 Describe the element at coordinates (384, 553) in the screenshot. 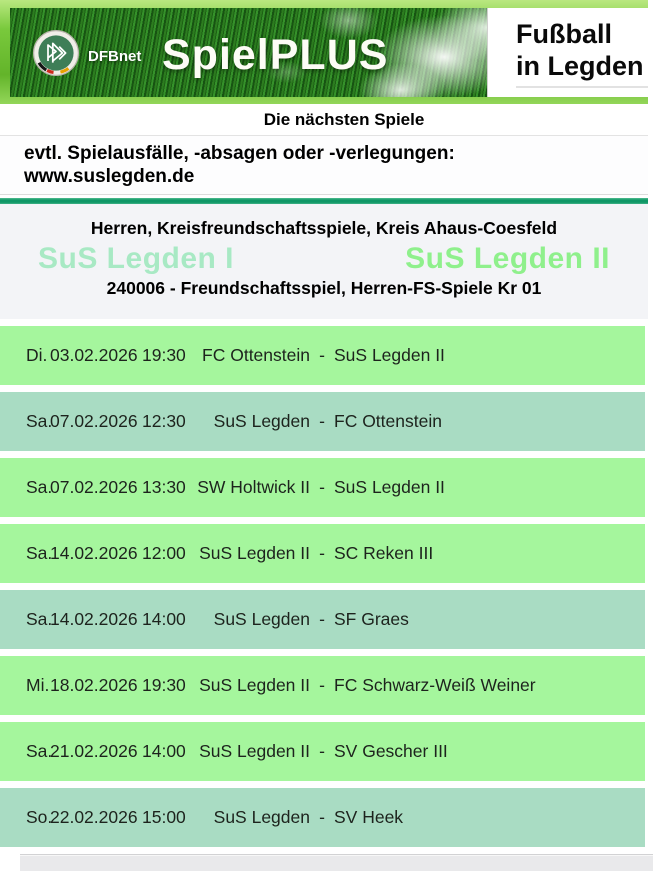

I see `match-away-team: SC Reken III` at that location.